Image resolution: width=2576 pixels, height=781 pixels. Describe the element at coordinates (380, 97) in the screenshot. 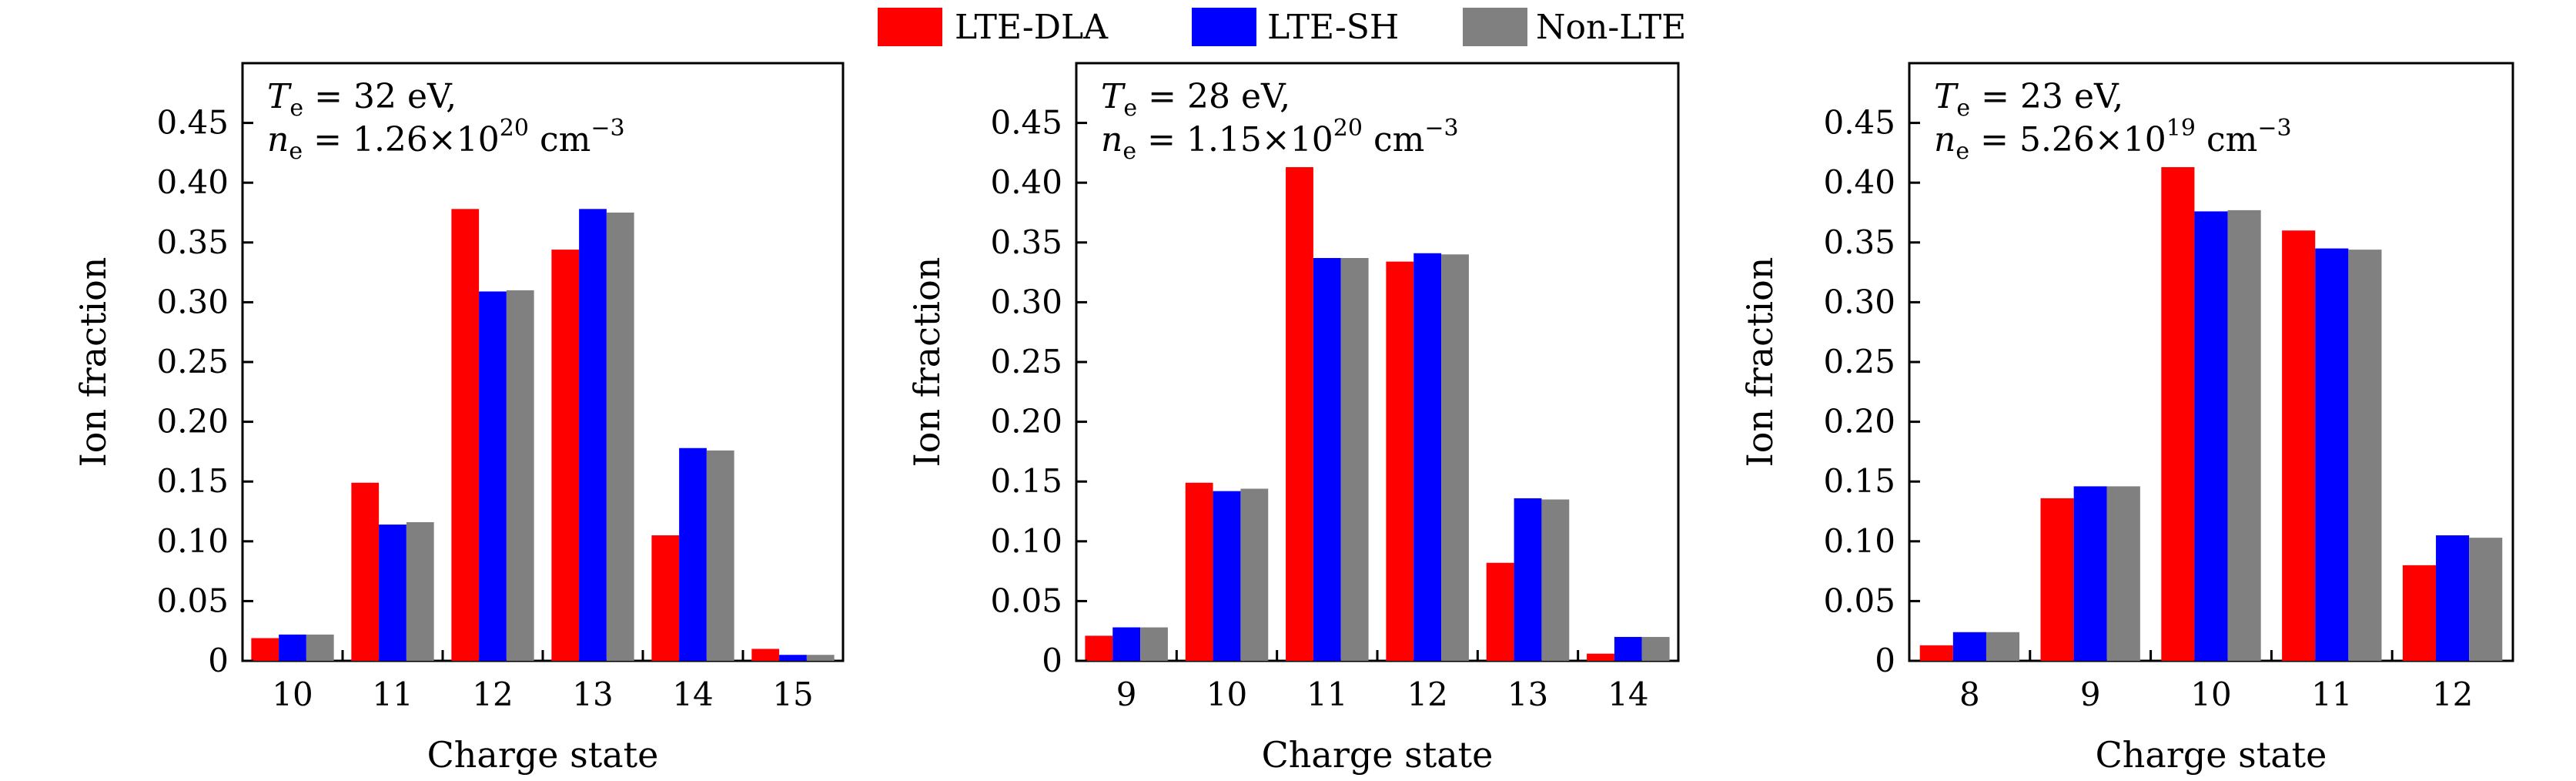

I see `te-value: = 32 eV,` at that location.